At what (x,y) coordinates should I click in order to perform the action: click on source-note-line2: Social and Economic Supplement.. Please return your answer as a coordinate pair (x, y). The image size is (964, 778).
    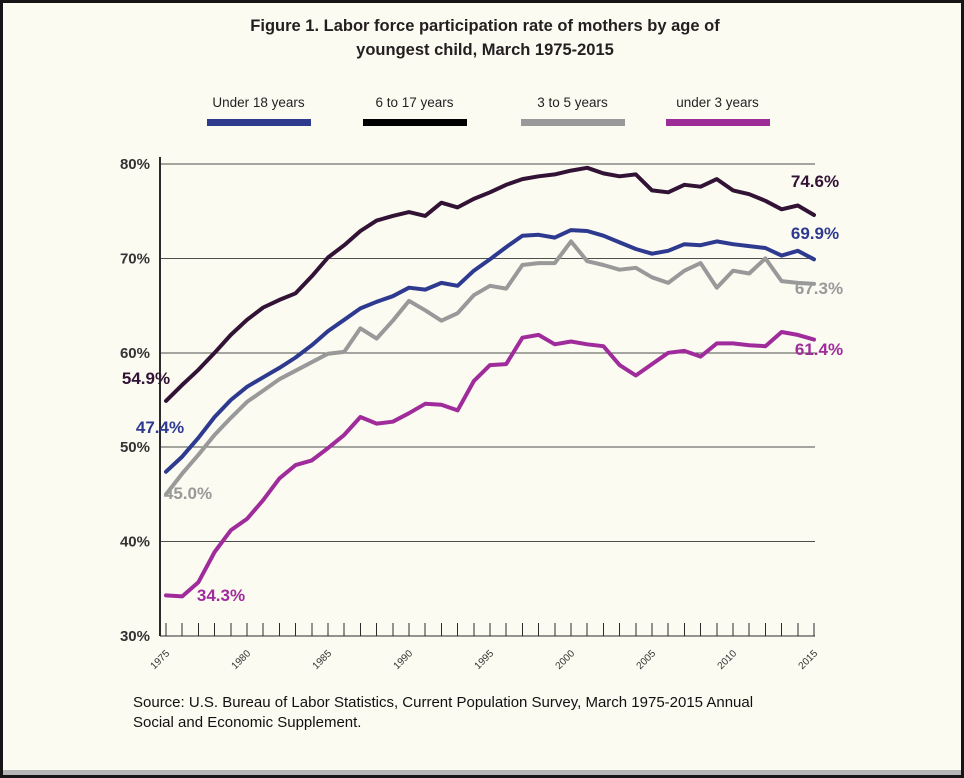
    Looking at the image, I should click on (247, 723).